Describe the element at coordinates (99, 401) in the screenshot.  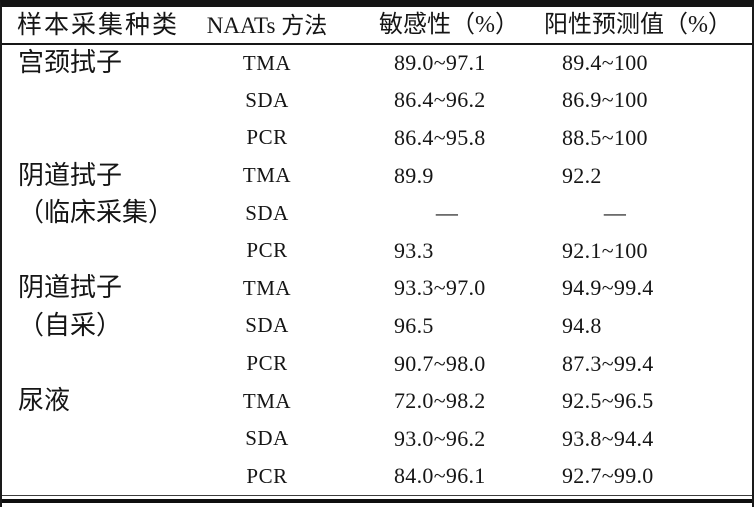
I see `sample-type-cell: 尿液` at that location.